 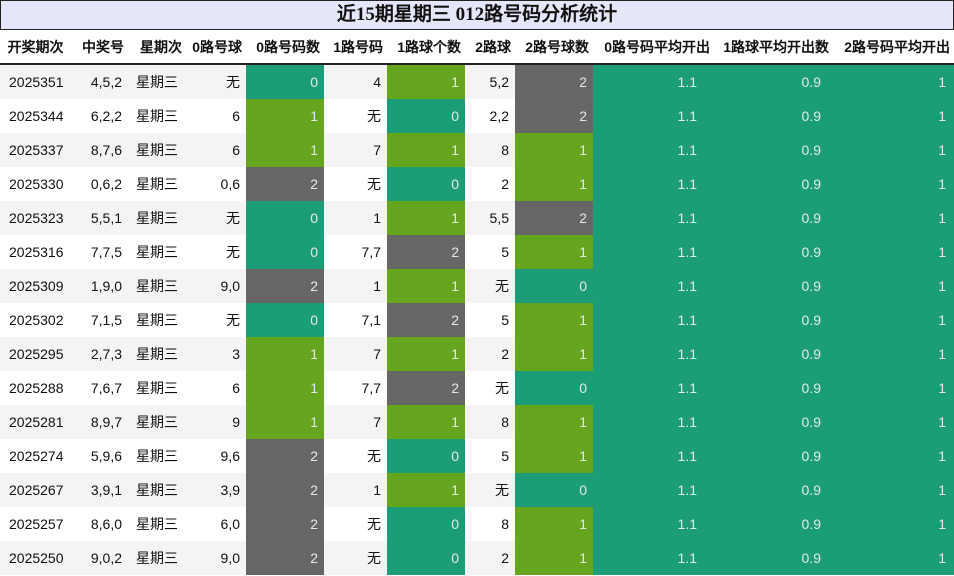 What do you see at coordinates (490, 47) in the screenshot?
I see `header-route2-balls: 2路球` at bounding box center [490, 47].